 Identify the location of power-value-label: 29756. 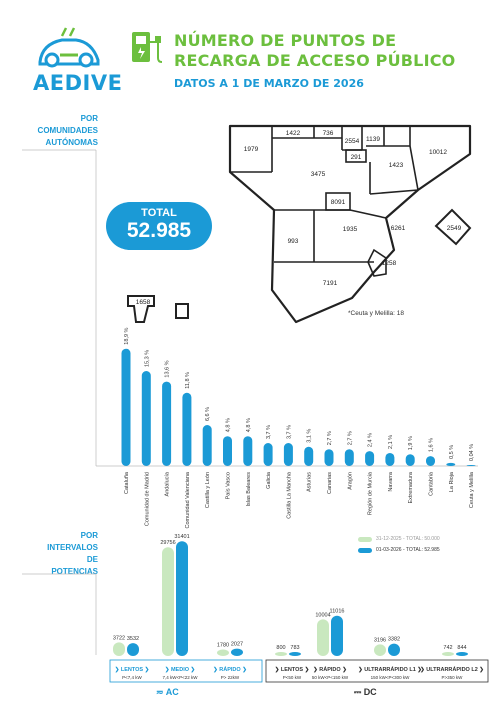
(167, 543).